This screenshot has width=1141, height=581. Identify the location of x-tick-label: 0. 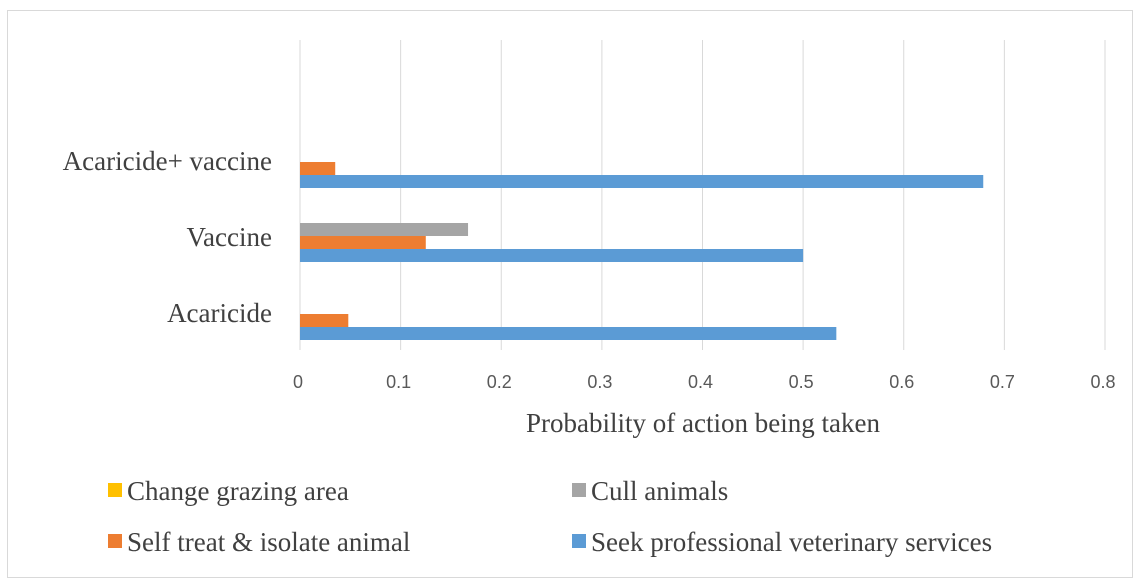
(298, 382).